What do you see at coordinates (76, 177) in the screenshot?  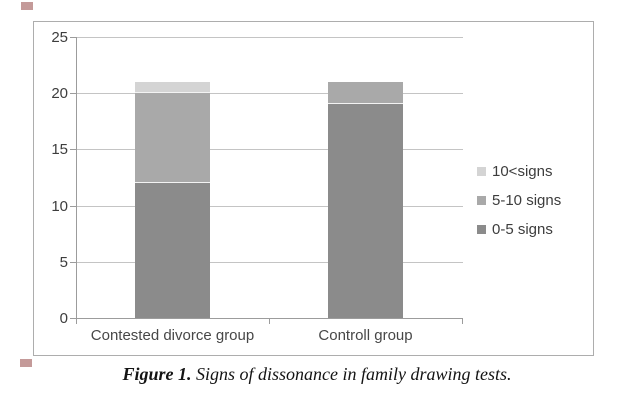 I see `y-axis-line` at bounding box center [76, 177].